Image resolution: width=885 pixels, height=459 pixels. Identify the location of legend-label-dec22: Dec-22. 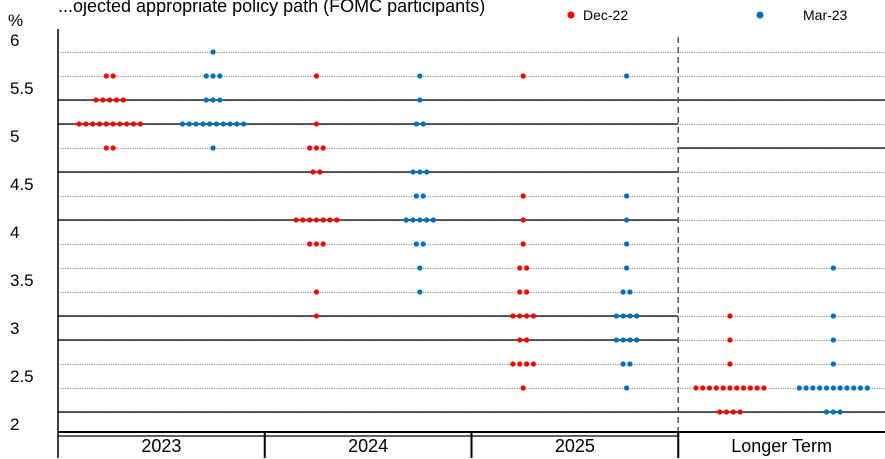
(605, 15).